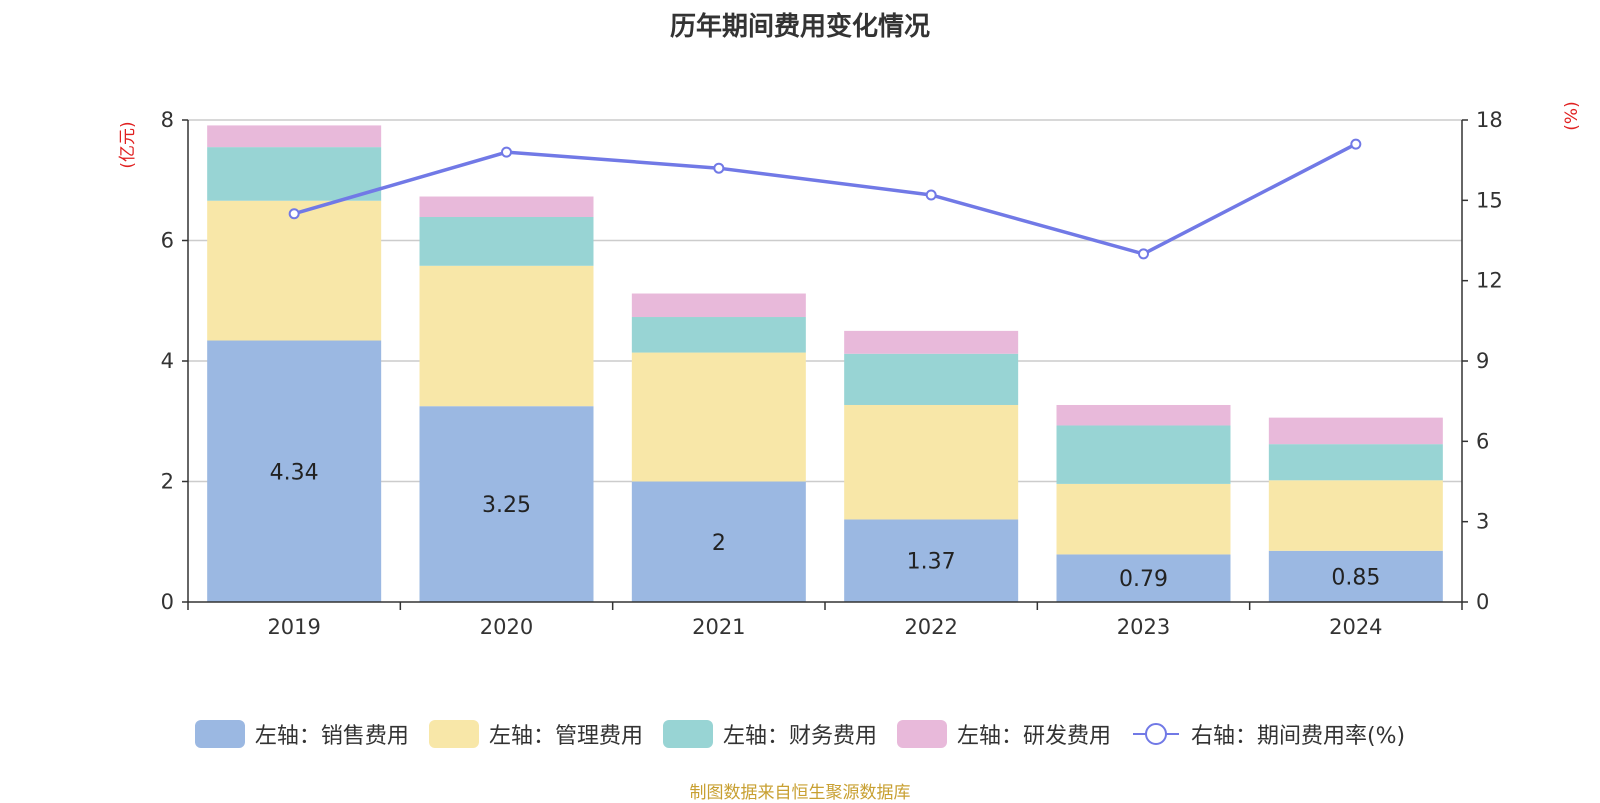  Describe the element at coordinates (1482, 522) in the screenshot. I see `right-axis-tick-label: 3` at that location.